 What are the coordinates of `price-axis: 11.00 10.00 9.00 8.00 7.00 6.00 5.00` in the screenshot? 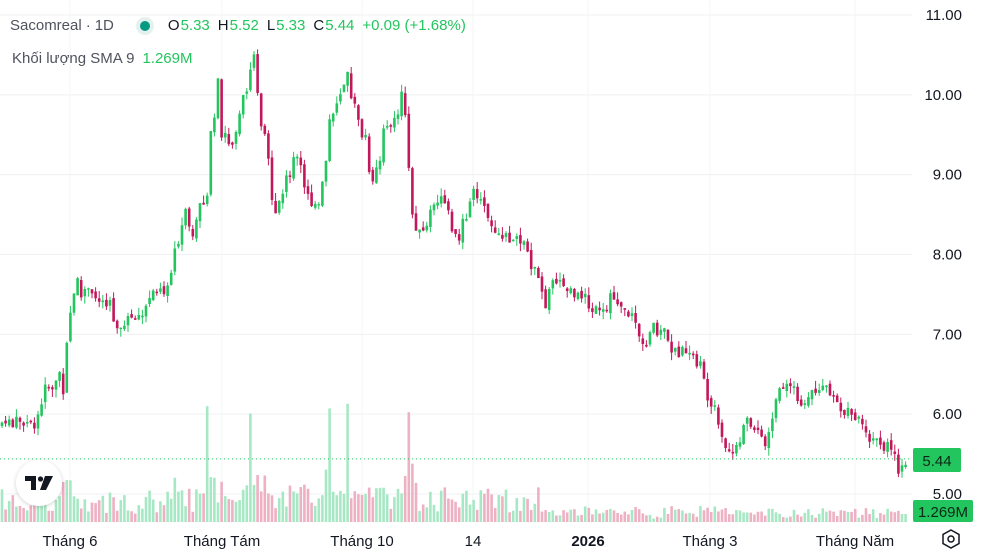 It's located at (943, 255).